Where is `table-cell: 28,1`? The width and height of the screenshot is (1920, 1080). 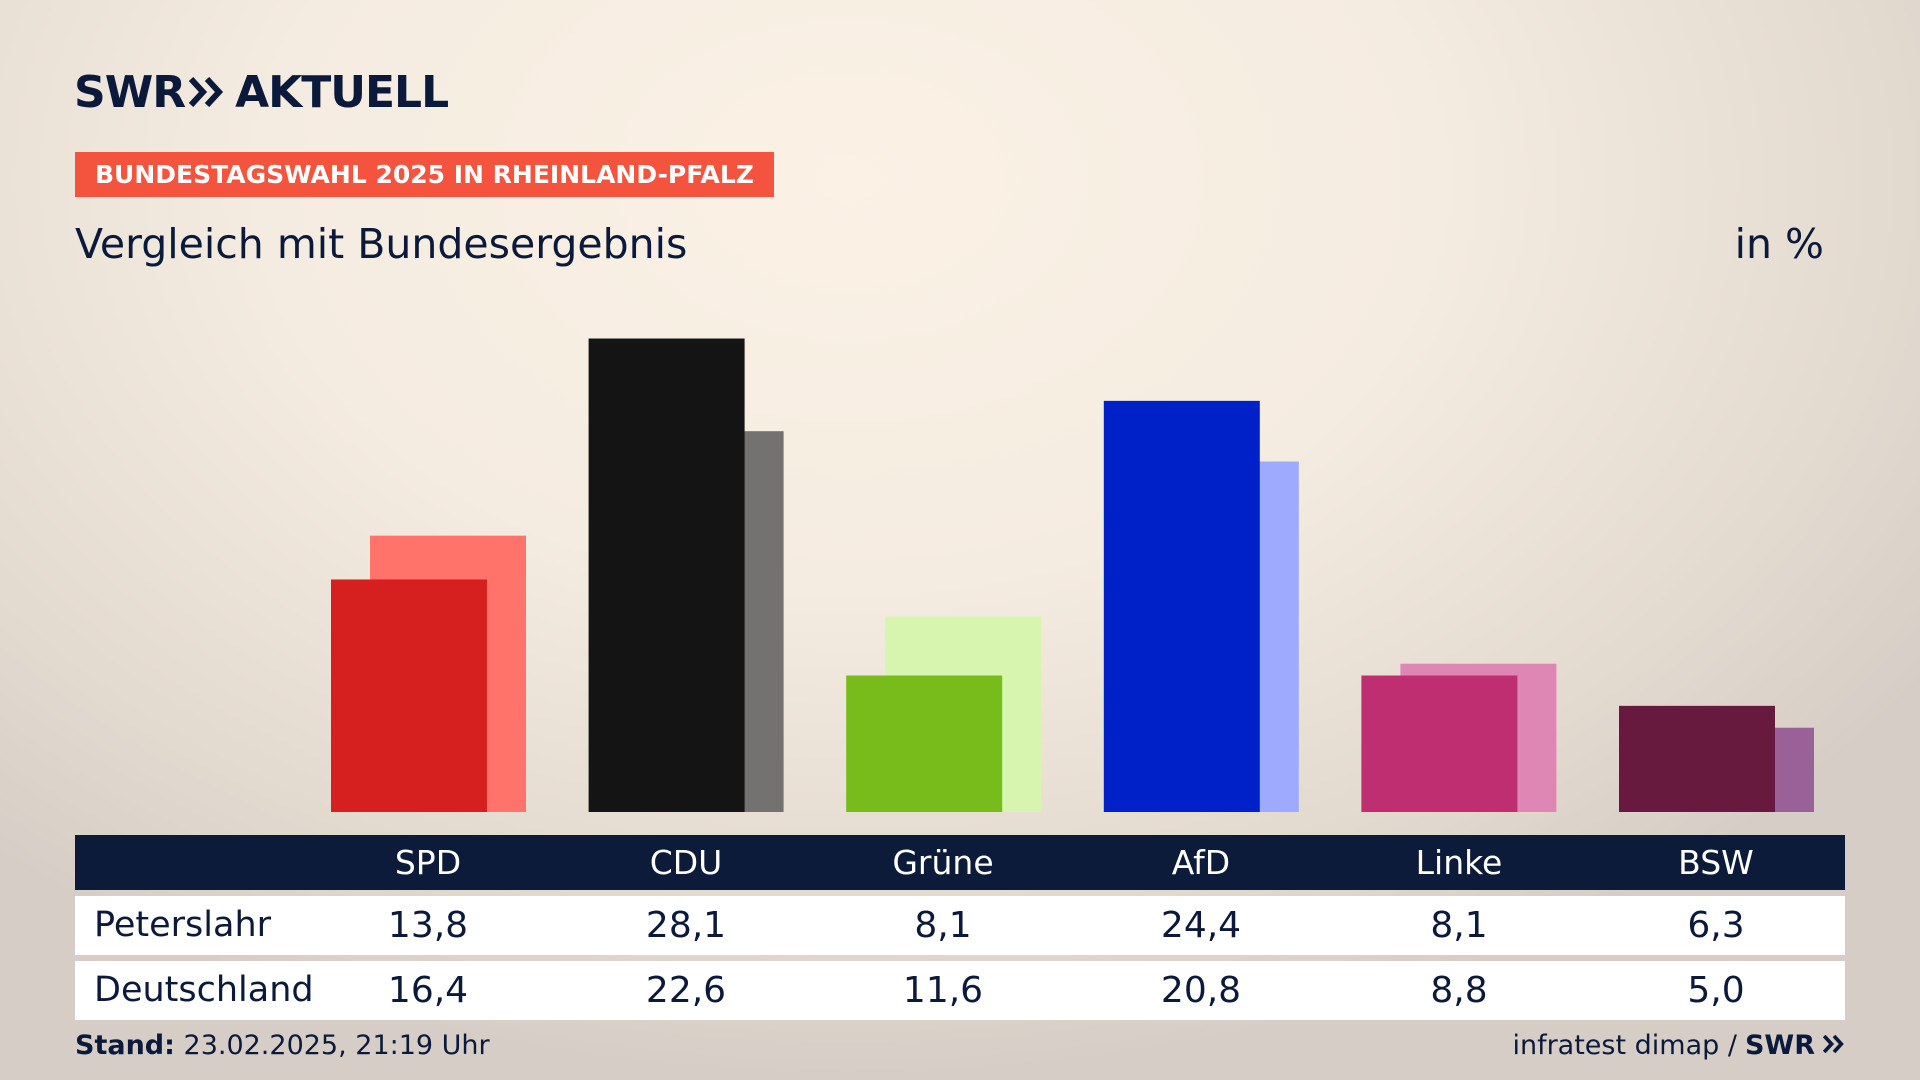
table-cell: 28,1 is located at coordinates (686, 925).